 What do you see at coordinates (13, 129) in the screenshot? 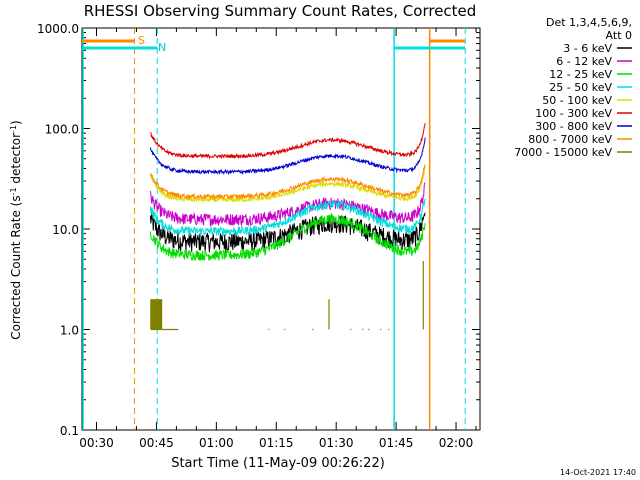
I see `y-label-sup2: -1` at bounding box center [13, 129].